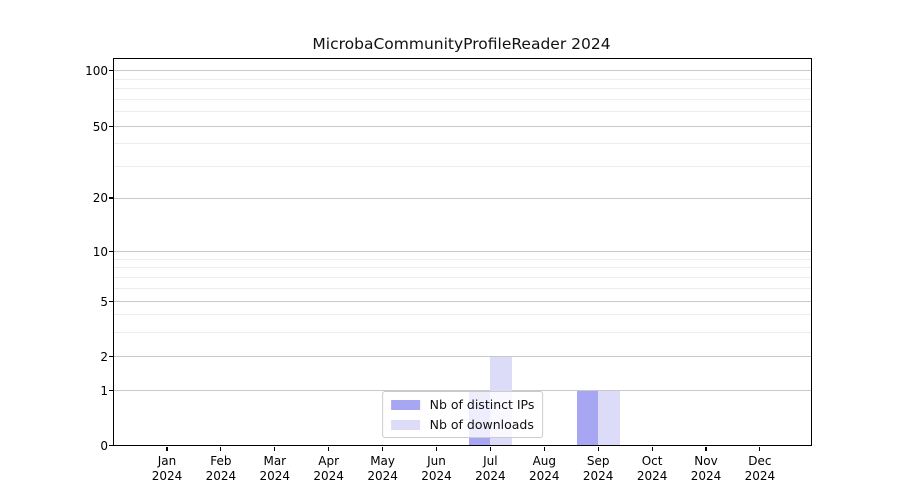  Describe the element at coordinates (100, 198) in the screenshot. I see `y-tick-label: 20` at that location.